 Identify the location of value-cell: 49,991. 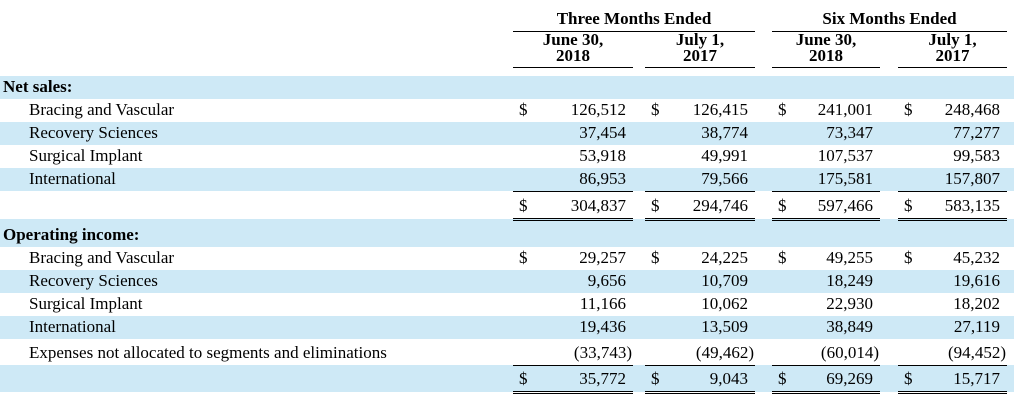
(724, 155).